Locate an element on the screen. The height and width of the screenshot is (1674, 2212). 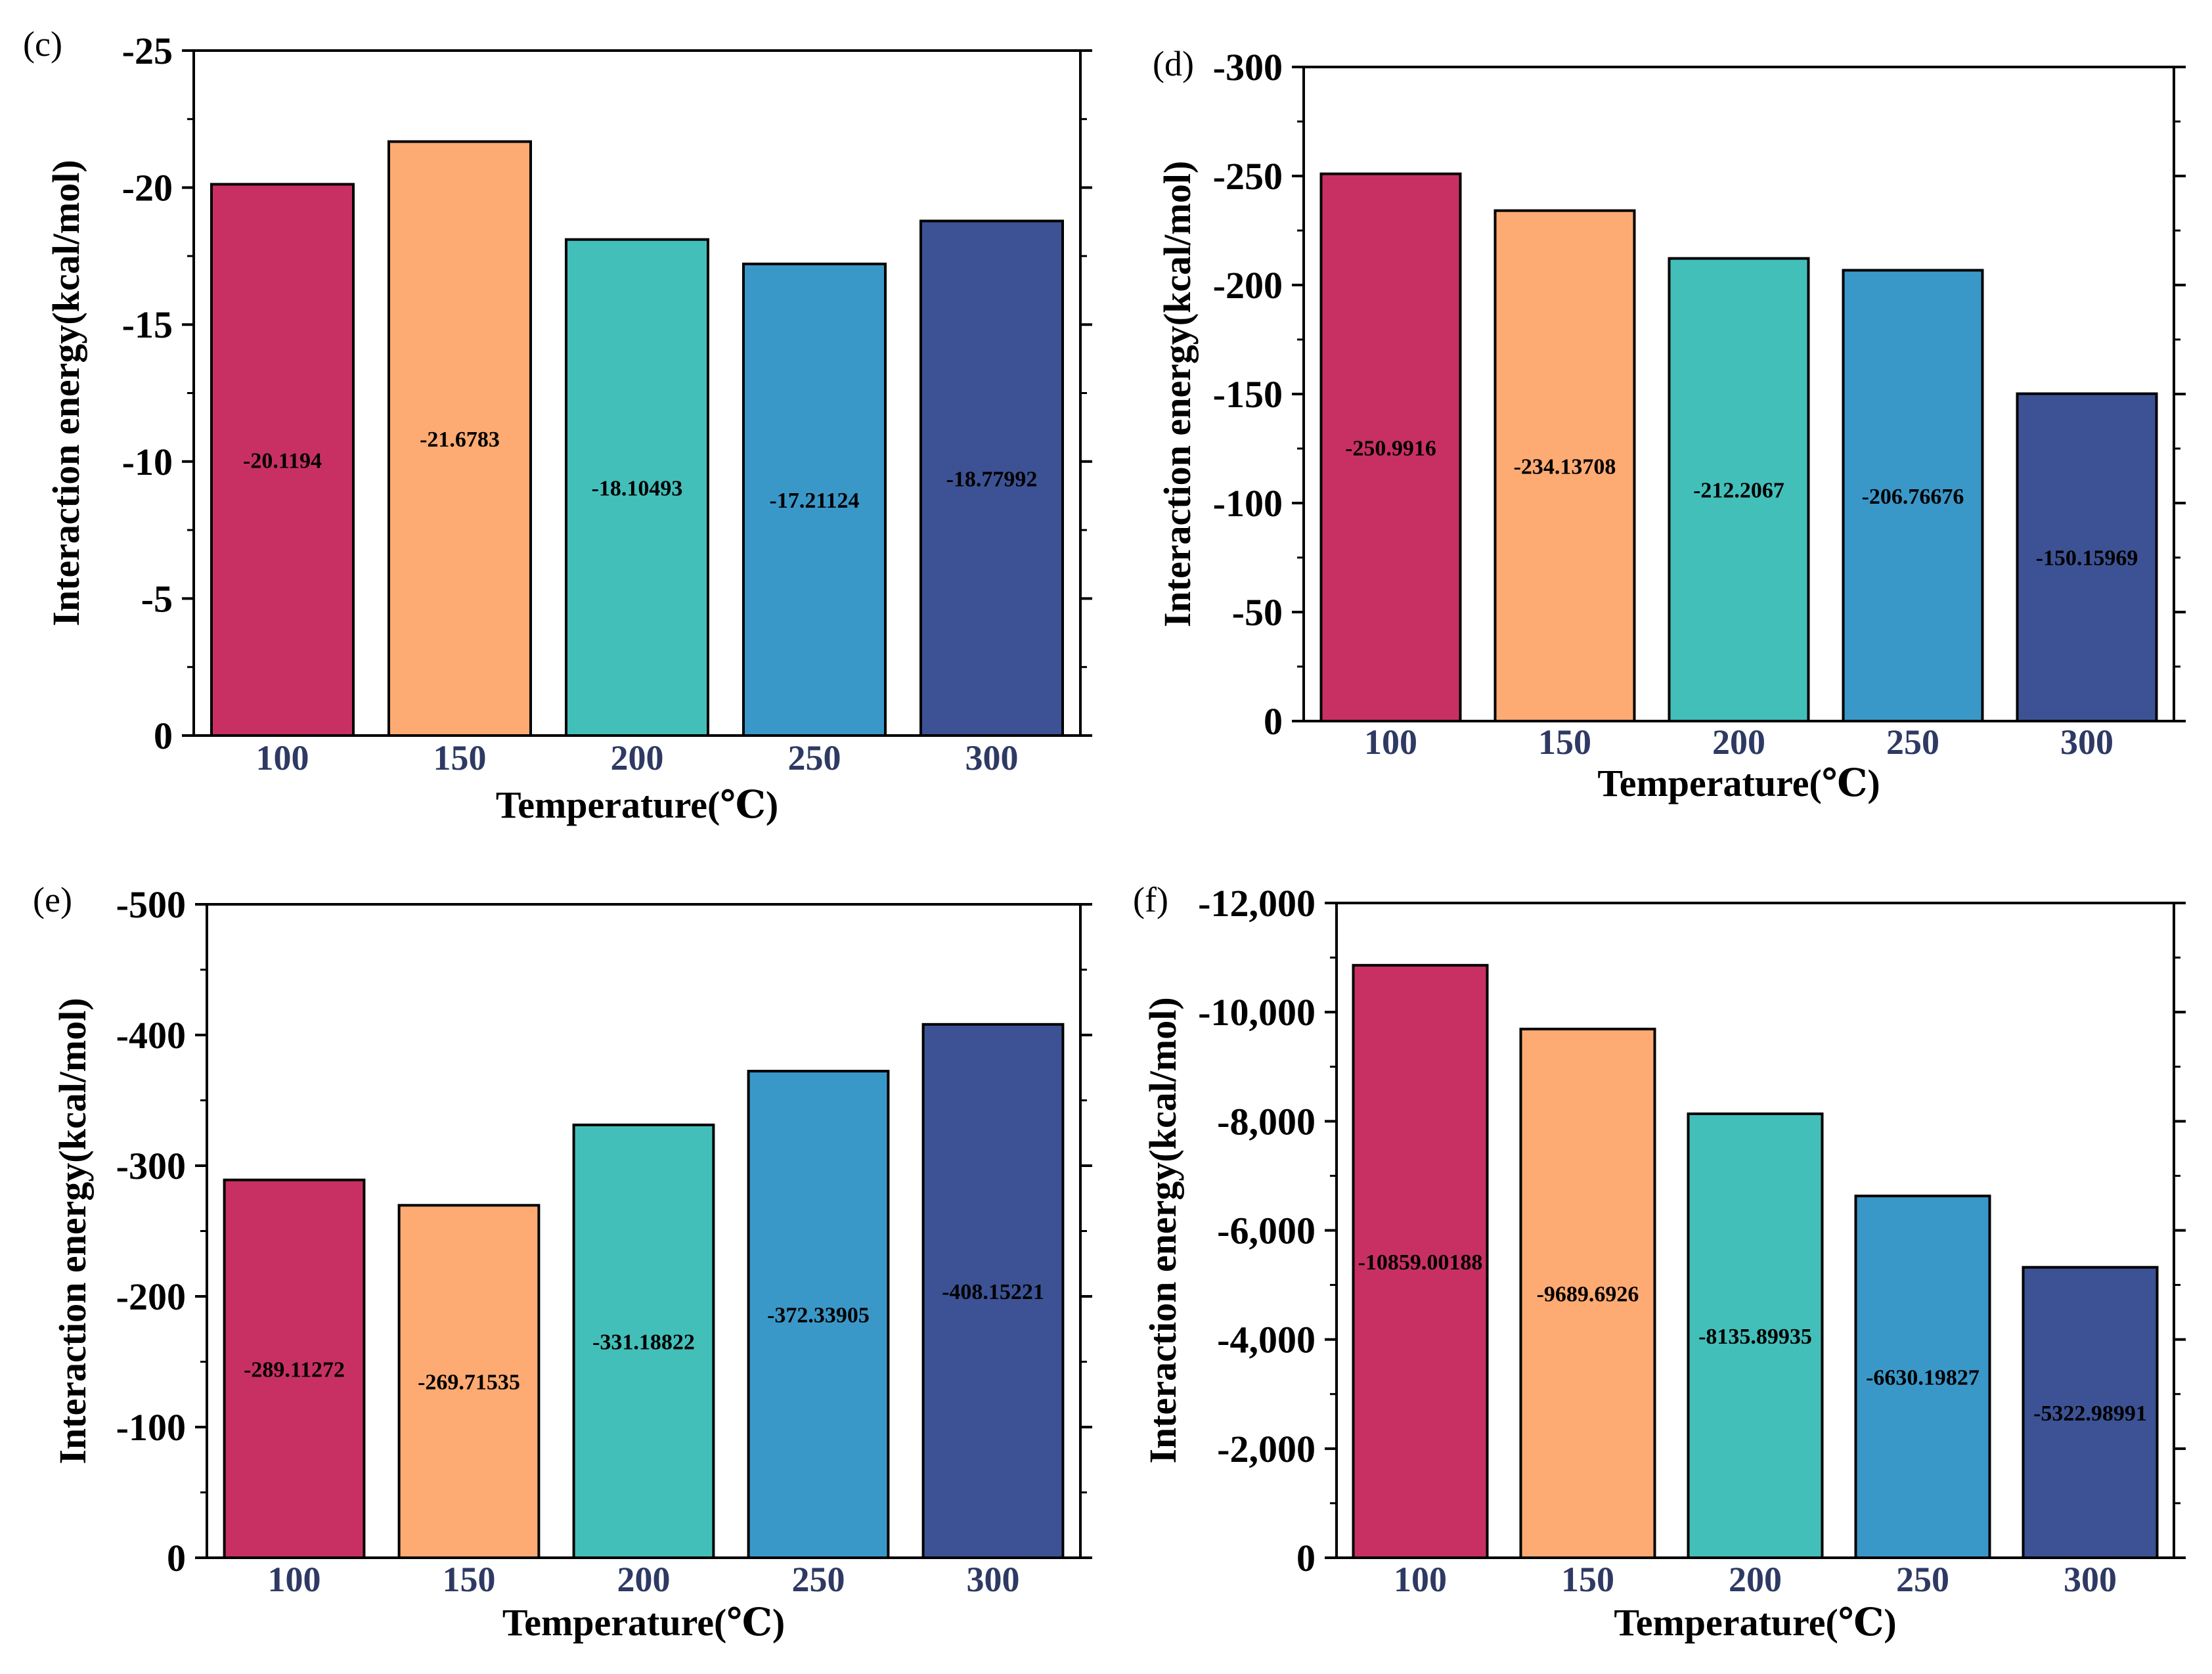
data-label: -269.71535 is located at coordinates (469, 1383).